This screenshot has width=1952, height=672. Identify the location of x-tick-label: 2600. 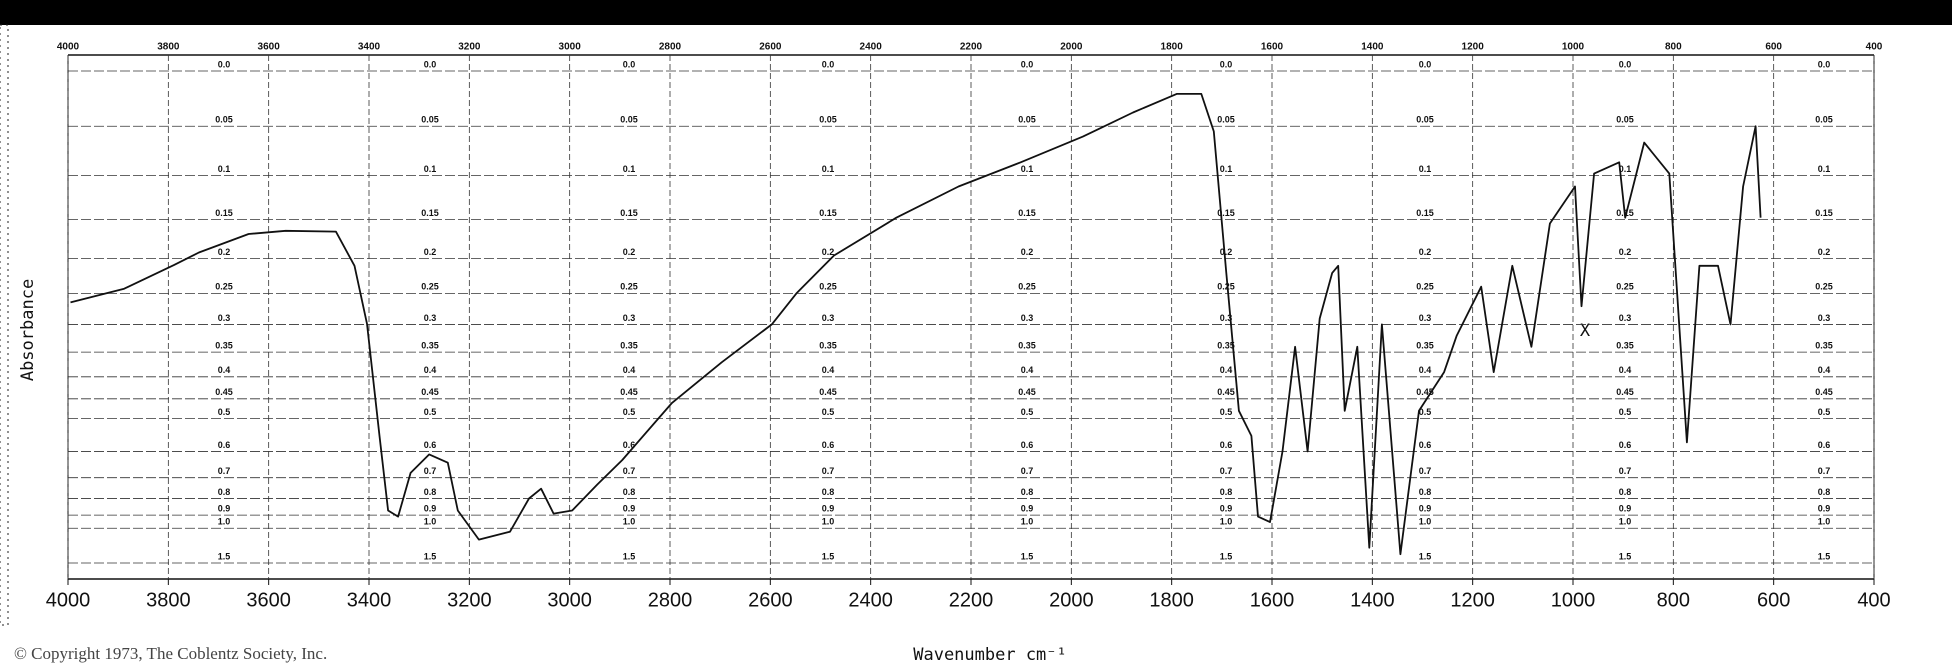
(770, 600).